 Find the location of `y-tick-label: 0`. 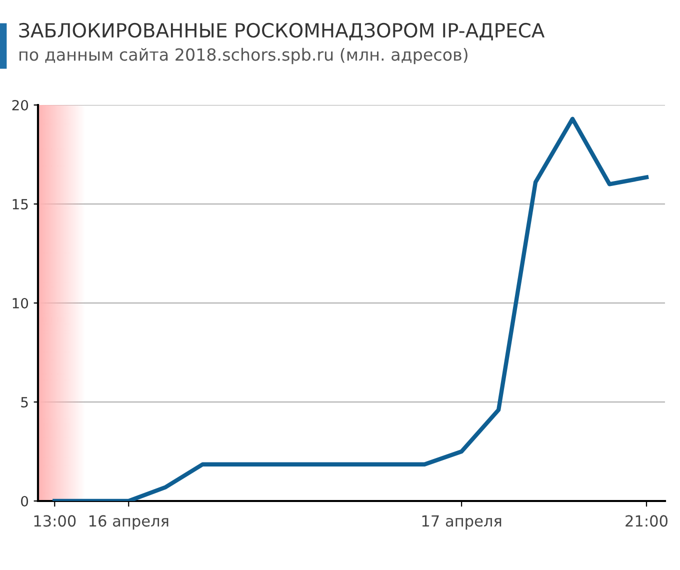

y-tick-label: 0 is located at coordinates (24, 501).